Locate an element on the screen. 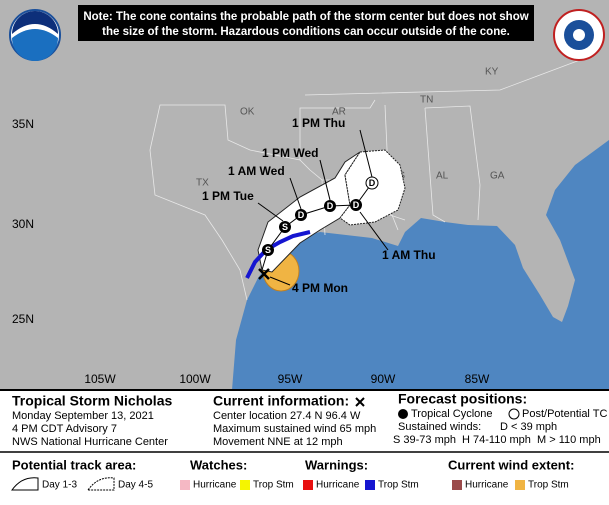 The image size is (609, 505). legend-text: Tropical Cyclone is located at coordinates (452, 414).